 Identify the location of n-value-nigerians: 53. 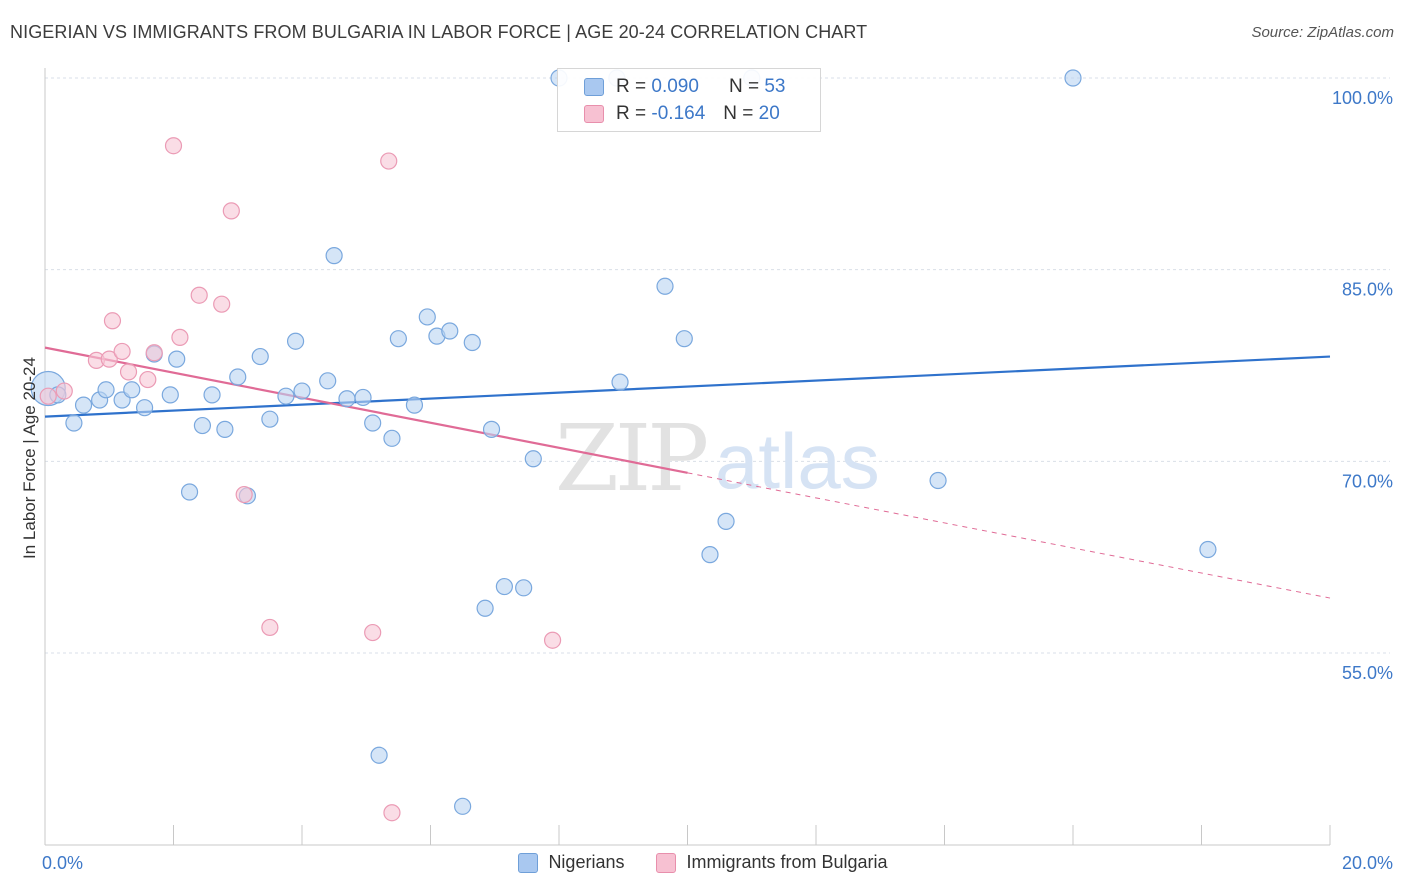
(775, 86).